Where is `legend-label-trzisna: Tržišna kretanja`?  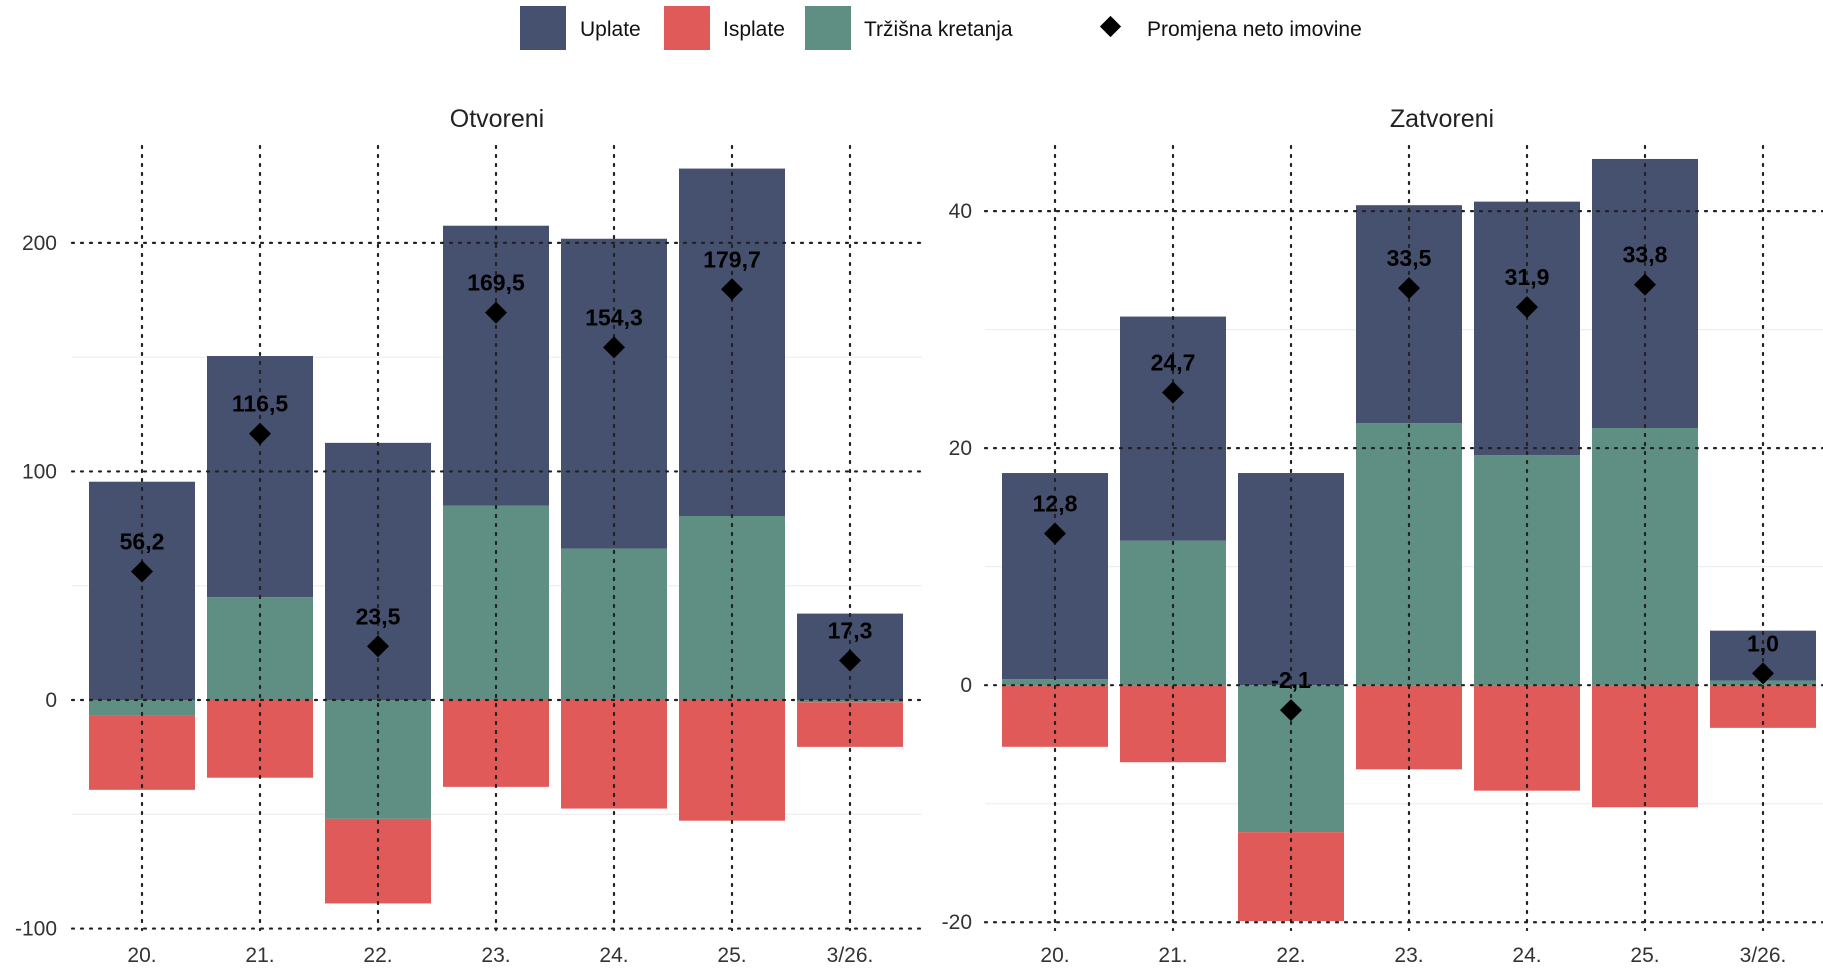
legend-label-trzisna: Tržišna kretanja is located at coordinates (938, 29).